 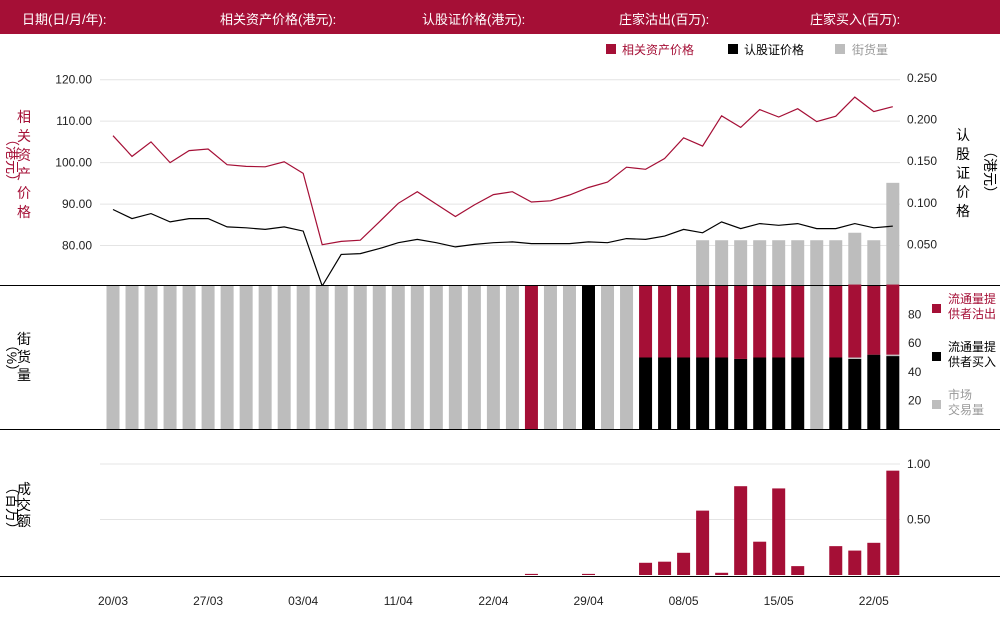 I want to click on volume-tick-label: 0.50, so click(x=919, y=520).